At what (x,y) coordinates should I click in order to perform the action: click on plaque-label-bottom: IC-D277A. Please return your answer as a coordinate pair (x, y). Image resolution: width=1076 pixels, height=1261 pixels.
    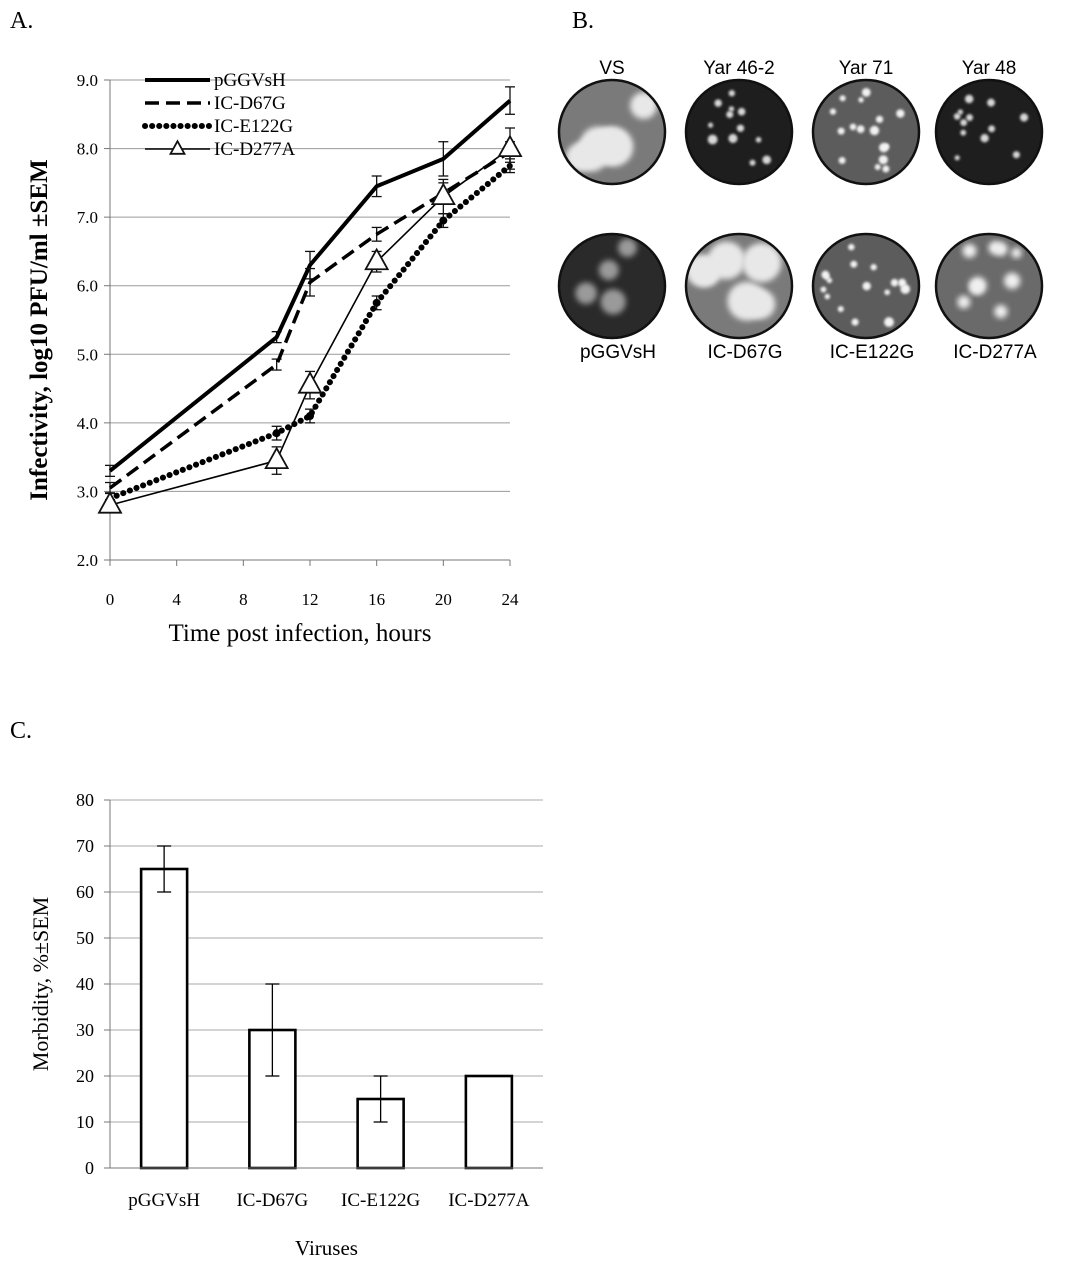
    Looking at the image, I should click on (995, 352).